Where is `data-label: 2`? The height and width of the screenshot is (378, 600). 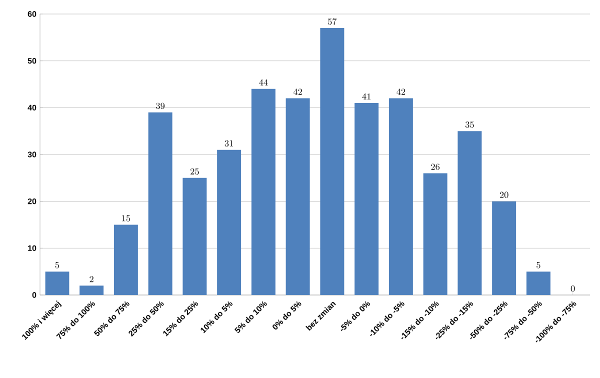 data-label: 2 is located at coordinates (92, 279).